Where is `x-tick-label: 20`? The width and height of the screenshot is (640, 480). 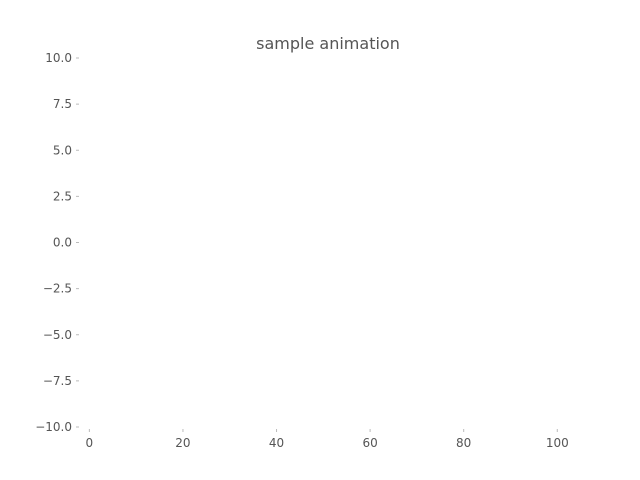
x-tick-label: 20 is located at coordinates (182, 443).